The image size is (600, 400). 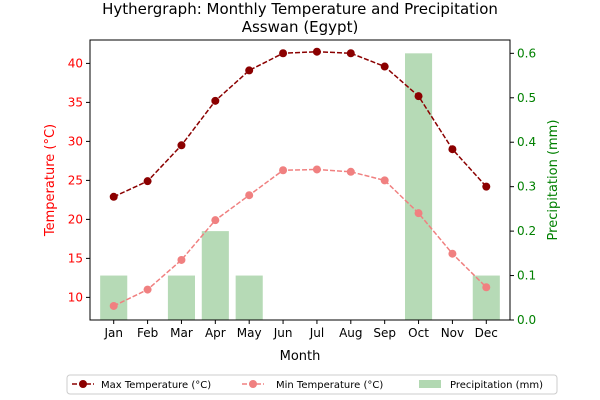 I want to click on x-tick-label: Mar, so click(x=181, y=333).